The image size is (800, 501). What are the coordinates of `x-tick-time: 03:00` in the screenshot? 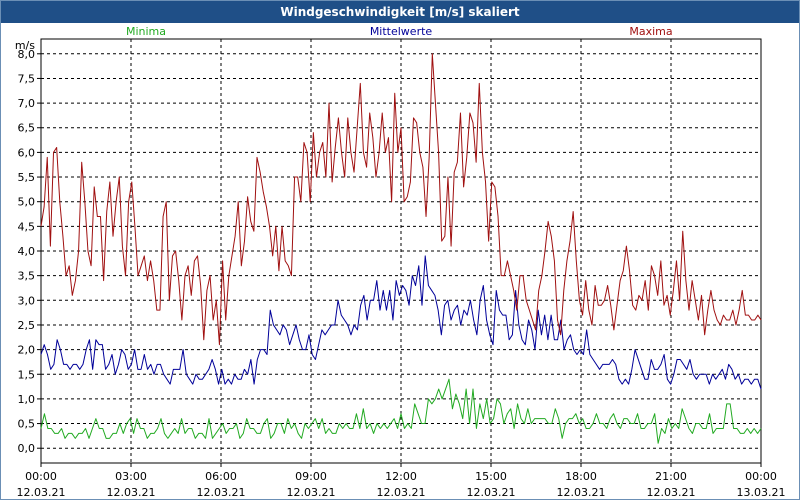 It's located at (131, 476).